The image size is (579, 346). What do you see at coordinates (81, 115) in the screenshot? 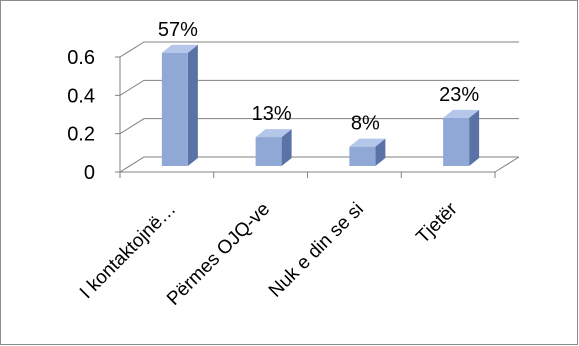
I see `y-tick-labels: 0 0.2 0.4 0.6` at bounding box center [81, 115].